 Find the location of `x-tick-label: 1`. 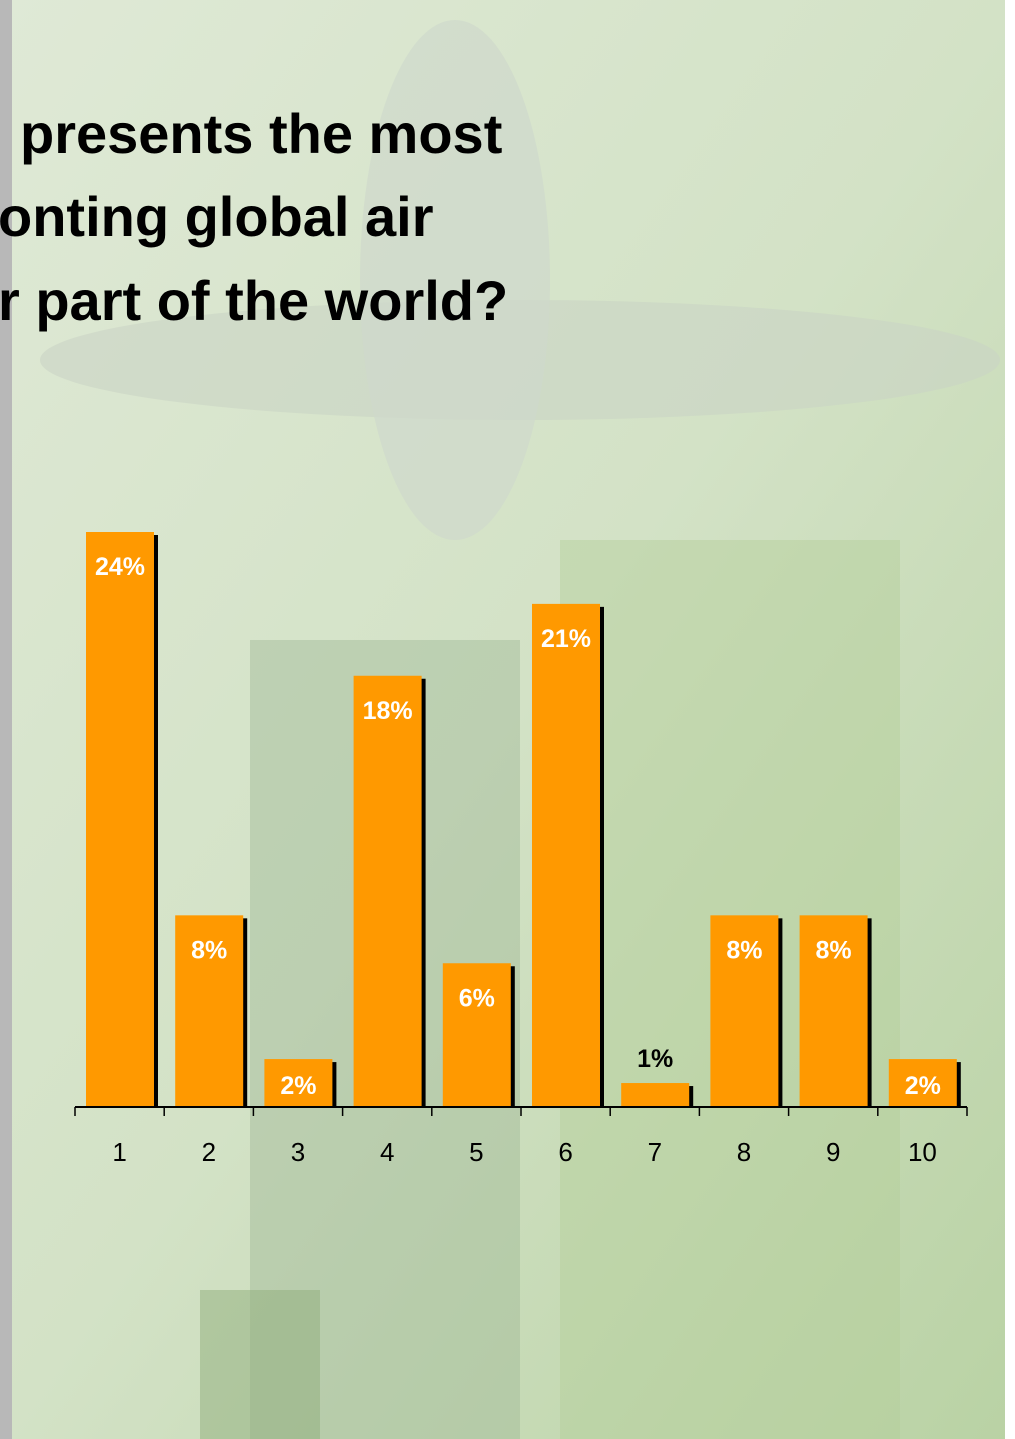

x-tick-label: 1 is located at coordinates (119, 1152).